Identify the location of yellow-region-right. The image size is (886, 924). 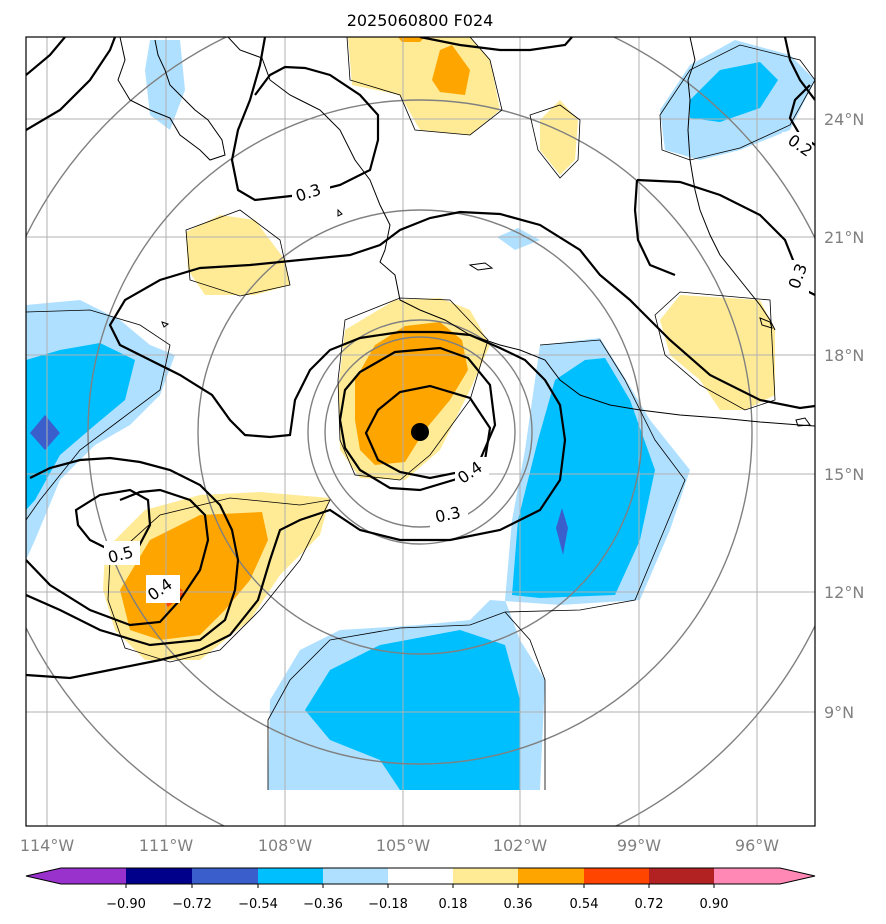
(717, 352).